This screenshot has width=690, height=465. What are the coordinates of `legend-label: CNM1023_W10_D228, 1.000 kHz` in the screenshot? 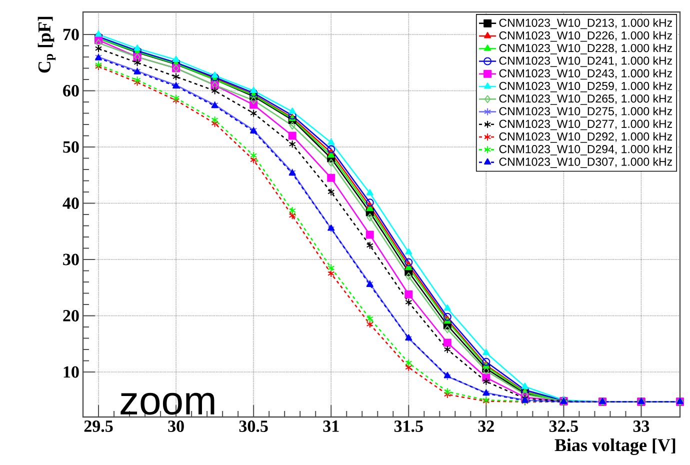 It's located at (585, 49).